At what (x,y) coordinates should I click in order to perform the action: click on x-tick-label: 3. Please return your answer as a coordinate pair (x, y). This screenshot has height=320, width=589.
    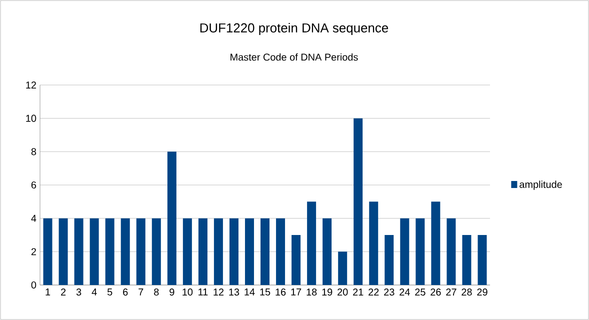
    Looking at the image, I should click on (79, 292).